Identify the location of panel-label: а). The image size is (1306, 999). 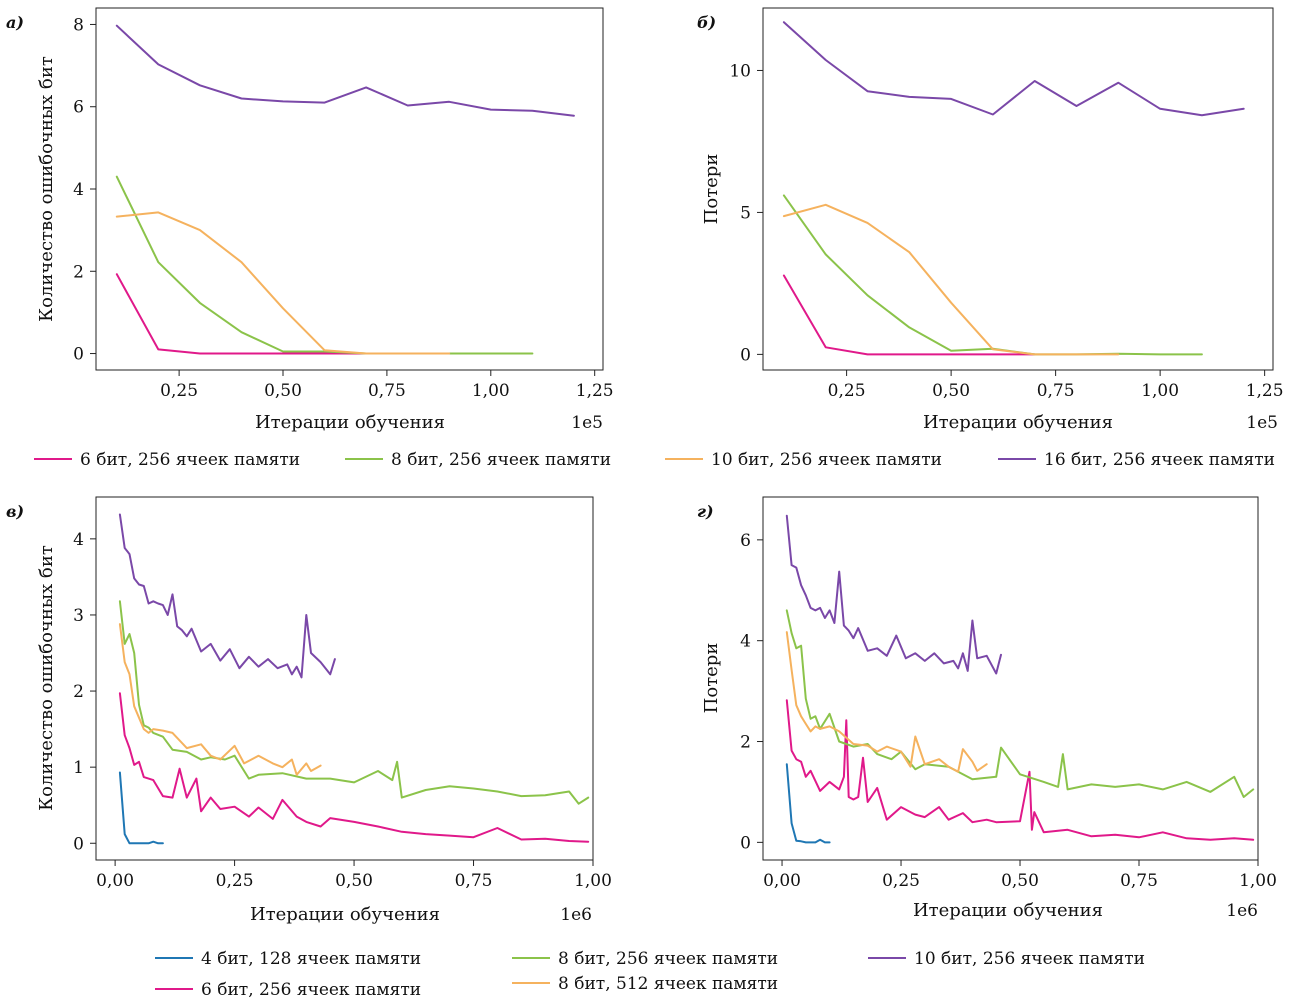
(15, 22).